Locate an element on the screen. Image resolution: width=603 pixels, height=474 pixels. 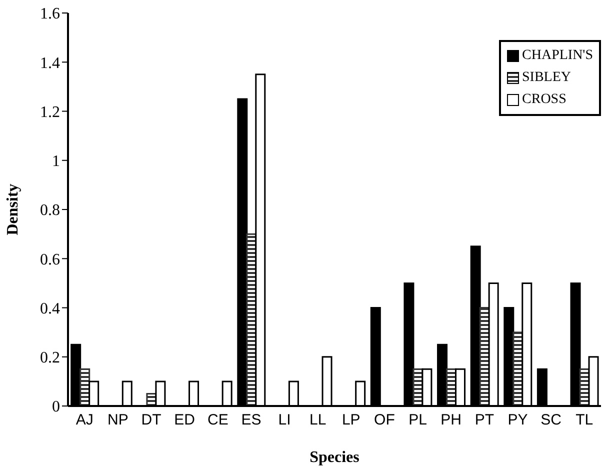
x-tick-label: AJ is located at coordinates (85, 420).